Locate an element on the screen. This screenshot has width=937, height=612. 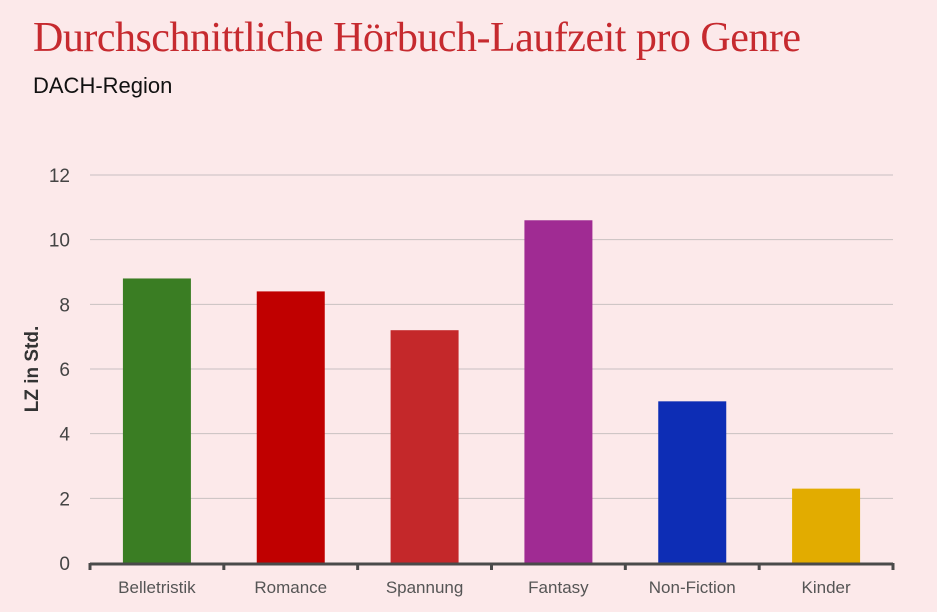
x-tick-label: Kinder is located at coordinates (826, 587).